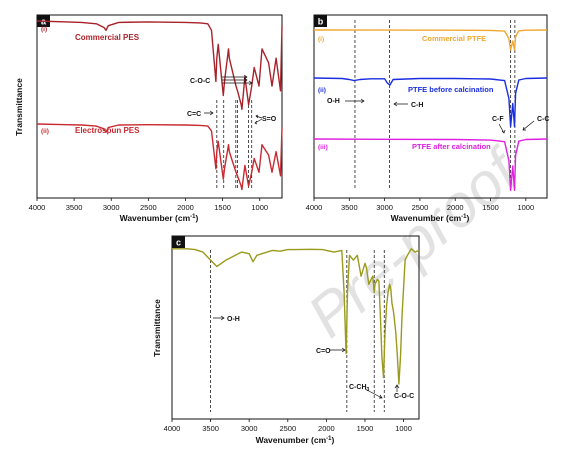 The height and width of the screenshot is (455, 576). Describe the element at coordinates (19, 107) in the screenshot. I see `panel-a-ylabel: Transmittance` at that location.